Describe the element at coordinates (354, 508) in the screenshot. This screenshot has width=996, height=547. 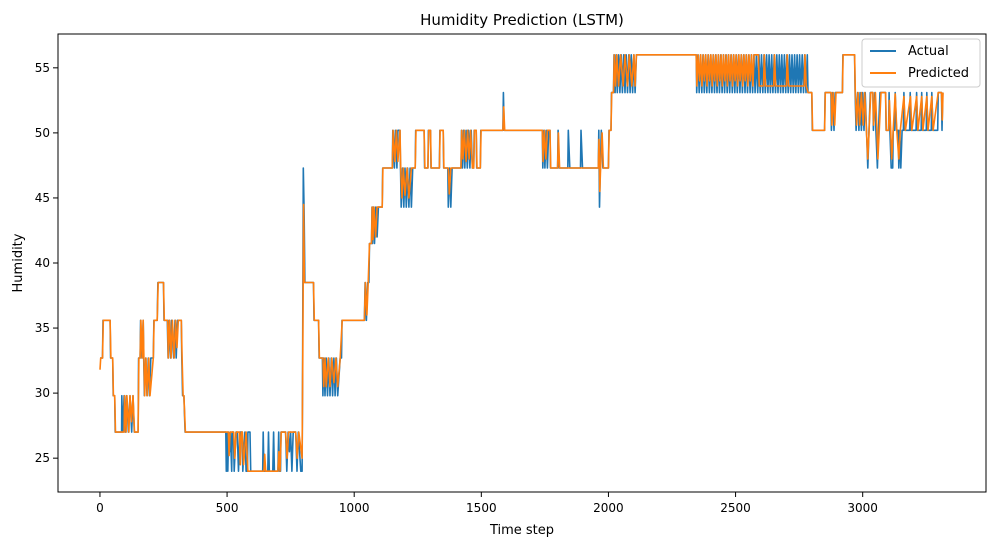
I see `x-tick-label: 1000` at that location.